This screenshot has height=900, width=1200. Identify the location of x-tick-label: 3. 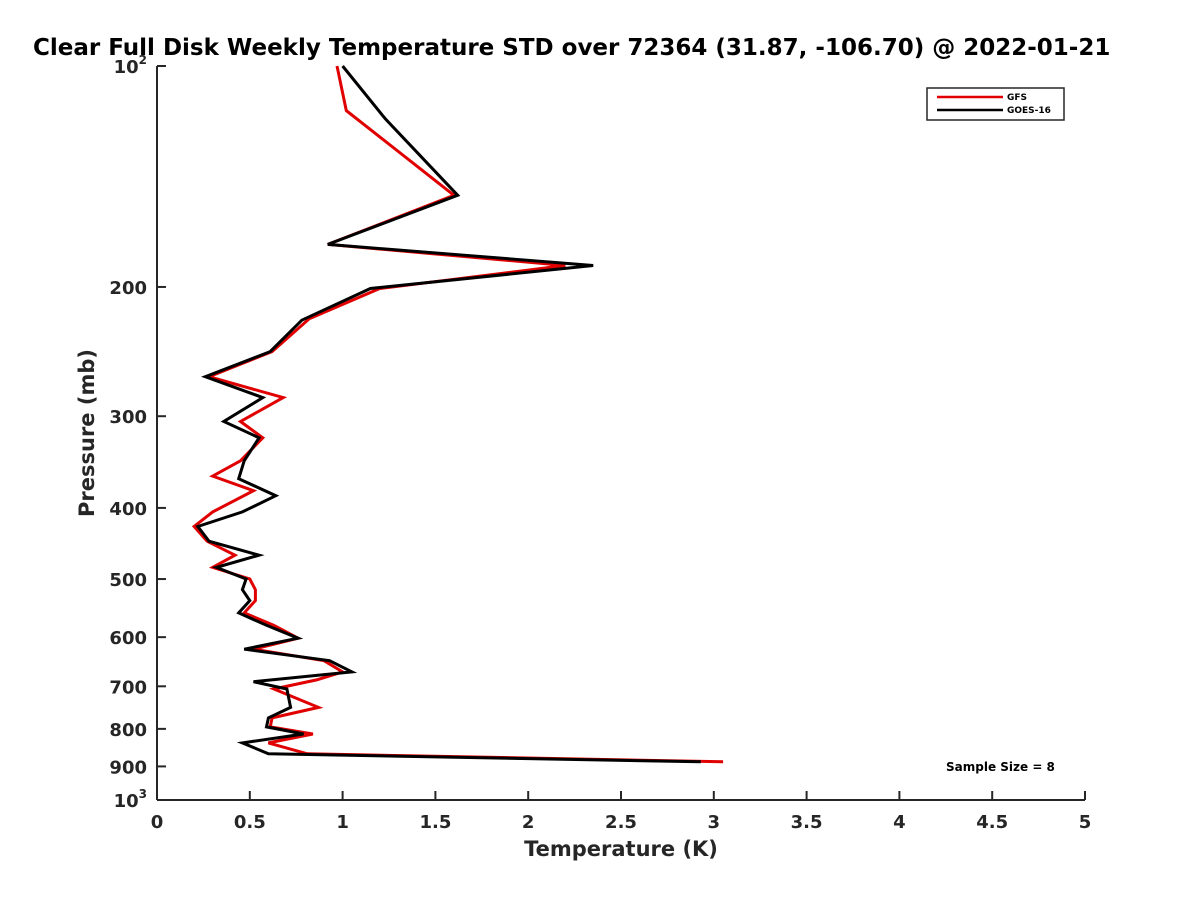
(714, 822).